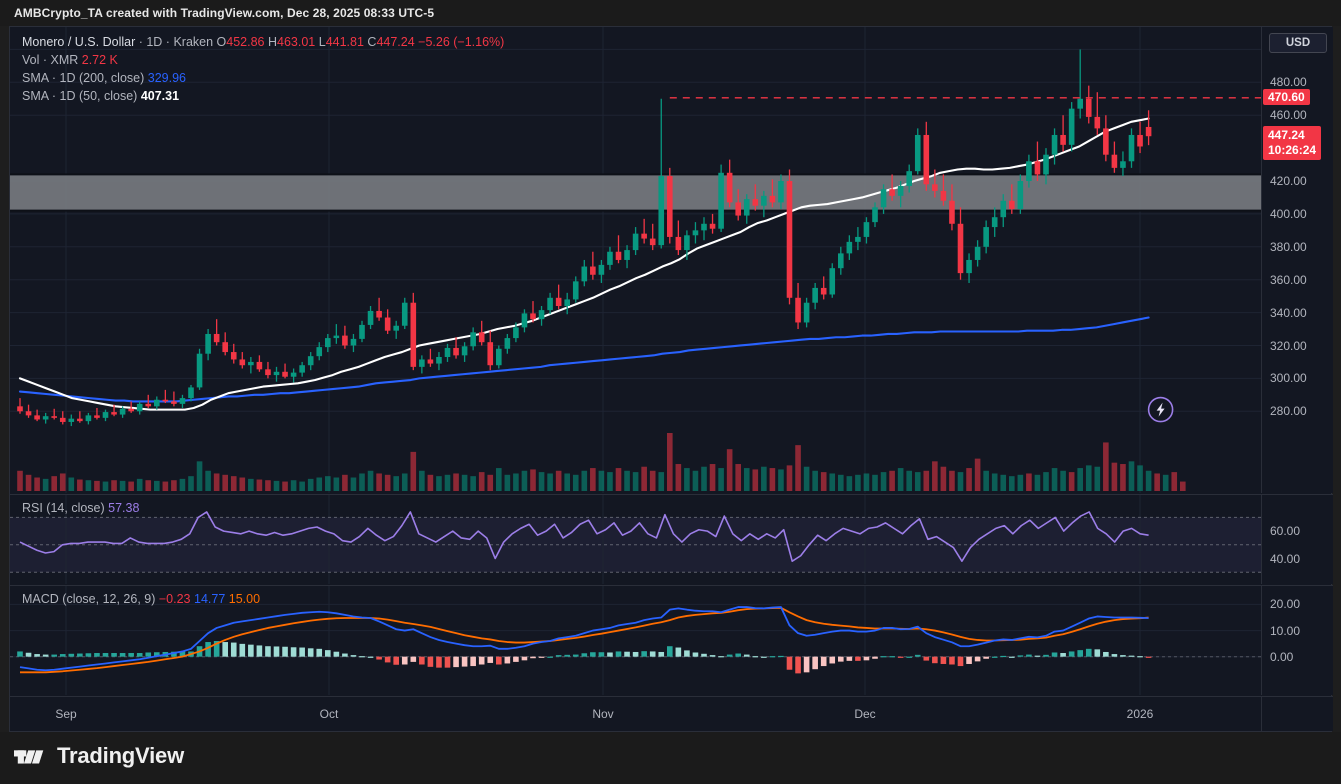 The width and height of the screenshot is (1341, 784). What do you see at coordinates (1160, 409) in the screenshot?
I see `lightning-badge-icon` at bounding box center [1160, 409].